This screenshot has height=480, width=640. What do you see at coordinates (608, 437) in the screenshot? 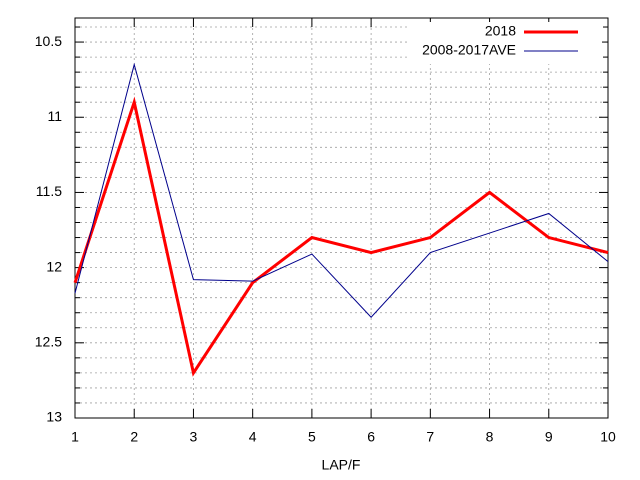
I see `x-tick-label: 10` at bounding box center [608, 437].